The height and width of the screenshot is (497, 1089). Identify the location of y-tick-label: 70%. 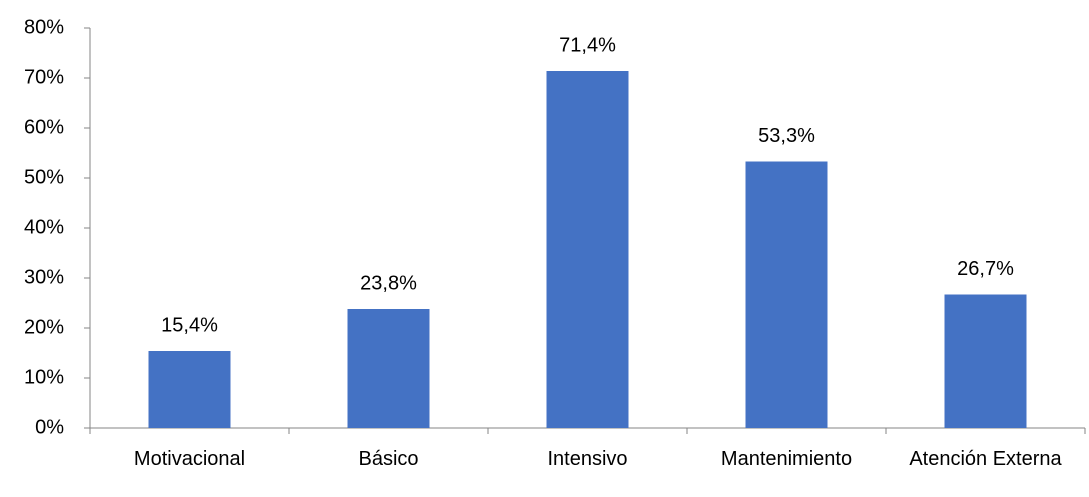
(44, 77).